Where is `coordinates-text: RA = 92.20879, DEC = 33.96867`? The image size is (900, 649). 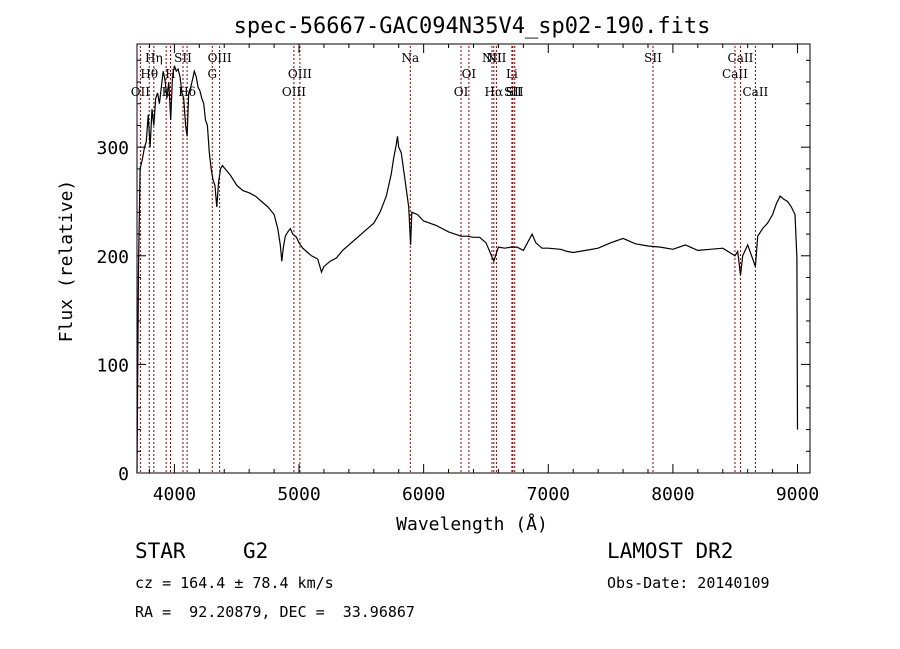
coordinates-text: RA = 92.20879, DEC = 33.96867 is located at coordinates (275, 612).